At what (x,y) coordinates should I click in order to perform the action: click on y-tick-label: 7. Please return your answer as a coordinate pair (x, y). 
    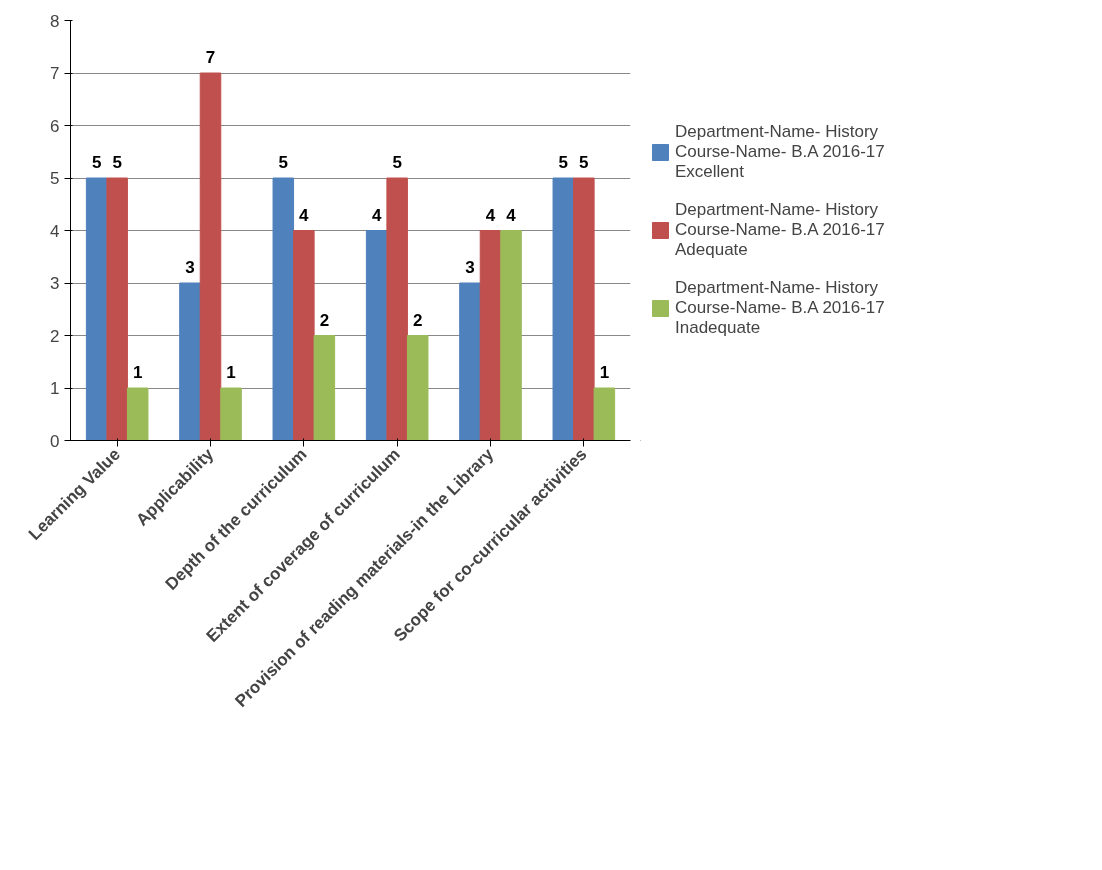
    Looking at the image, I should click on (55, 73).